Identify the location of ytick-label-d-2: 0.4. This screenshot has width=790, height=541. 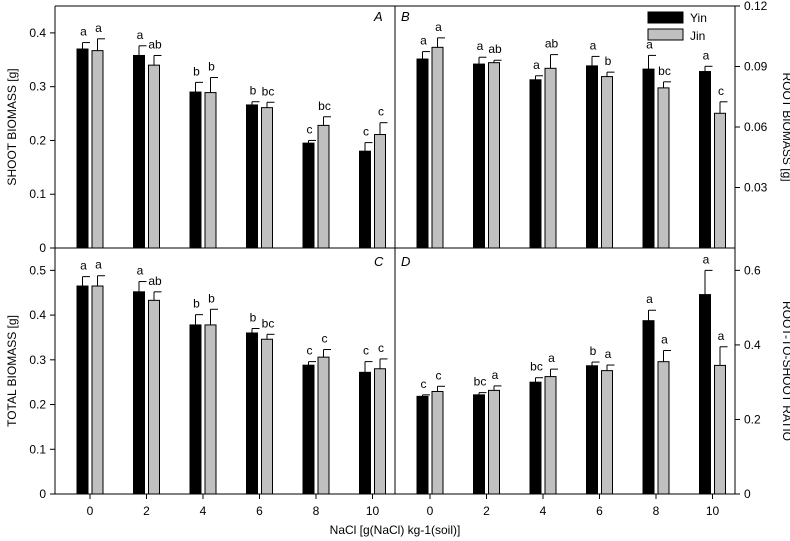
(752, 345).